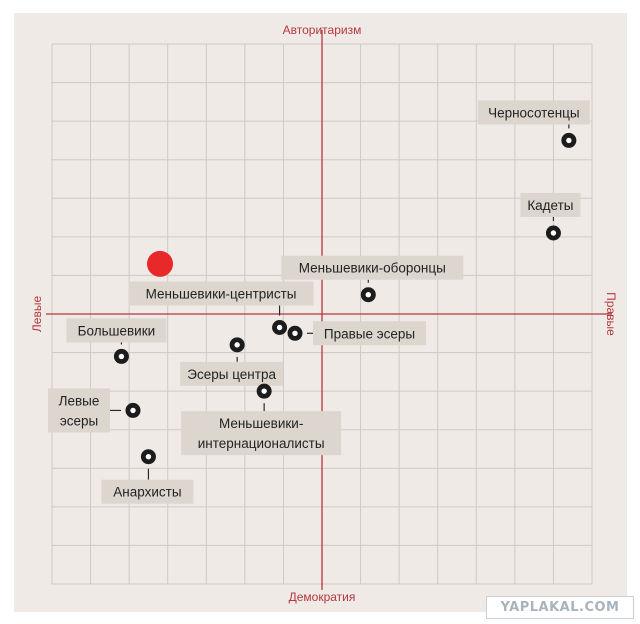  I want to click on point-label: Правые эсеры, so click(369, 333).